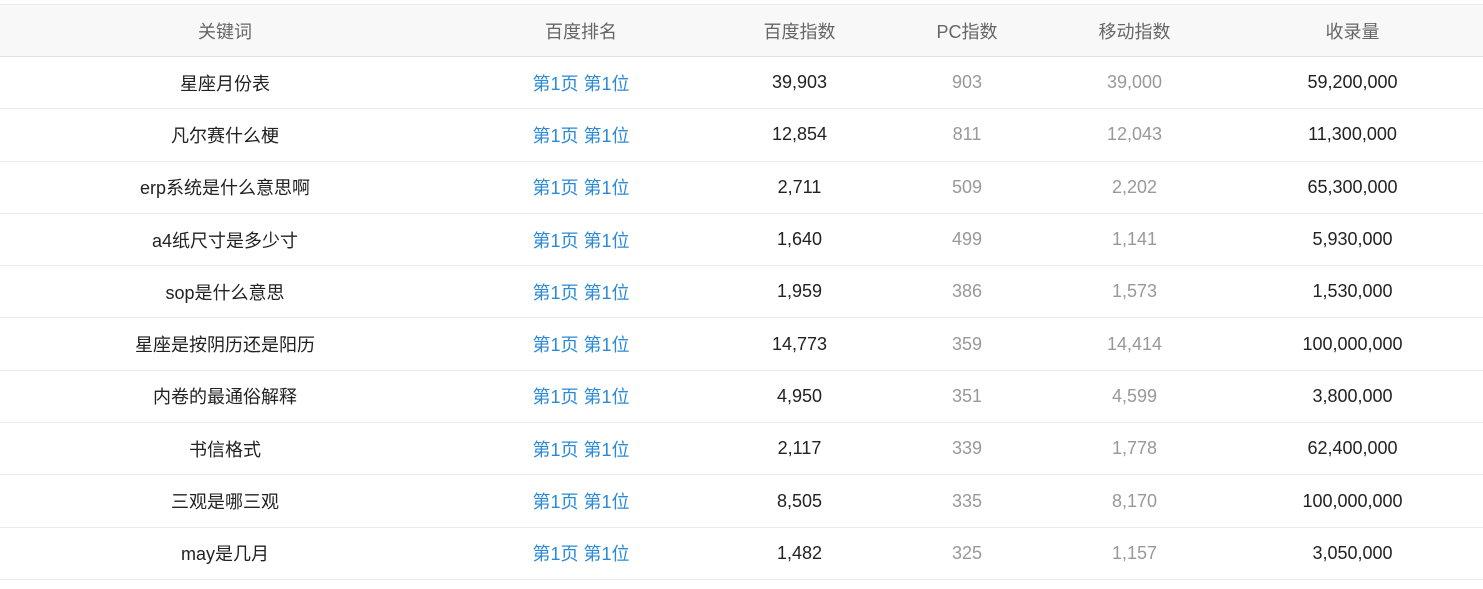 This screenshot has width=1483, height=589. I want to click on header-baidu-rank: 百度排名, so click(581, 30).